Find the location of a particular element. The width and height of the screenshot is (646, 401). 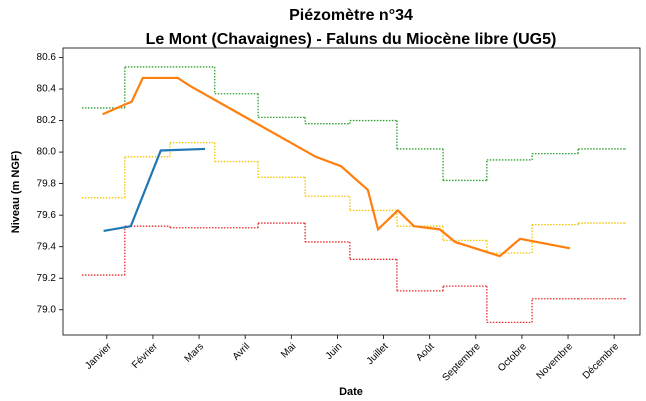

y-tick-label: 80.4 is located at coordinates (47, 89).